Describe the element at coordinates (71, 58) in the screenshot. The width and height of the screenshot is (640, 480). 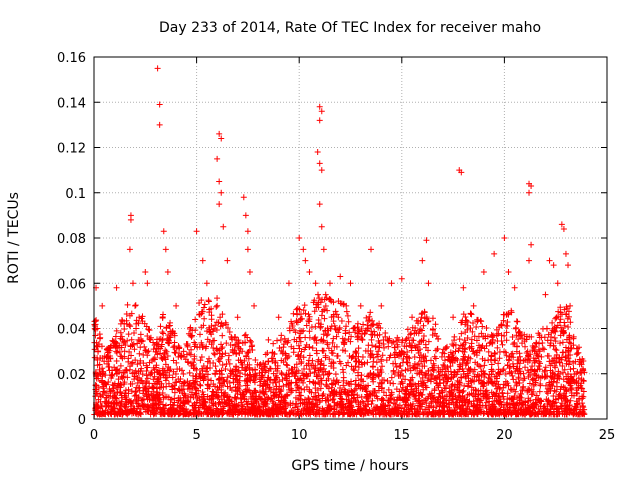
I see `y-tick-label: 0.16` at that location.